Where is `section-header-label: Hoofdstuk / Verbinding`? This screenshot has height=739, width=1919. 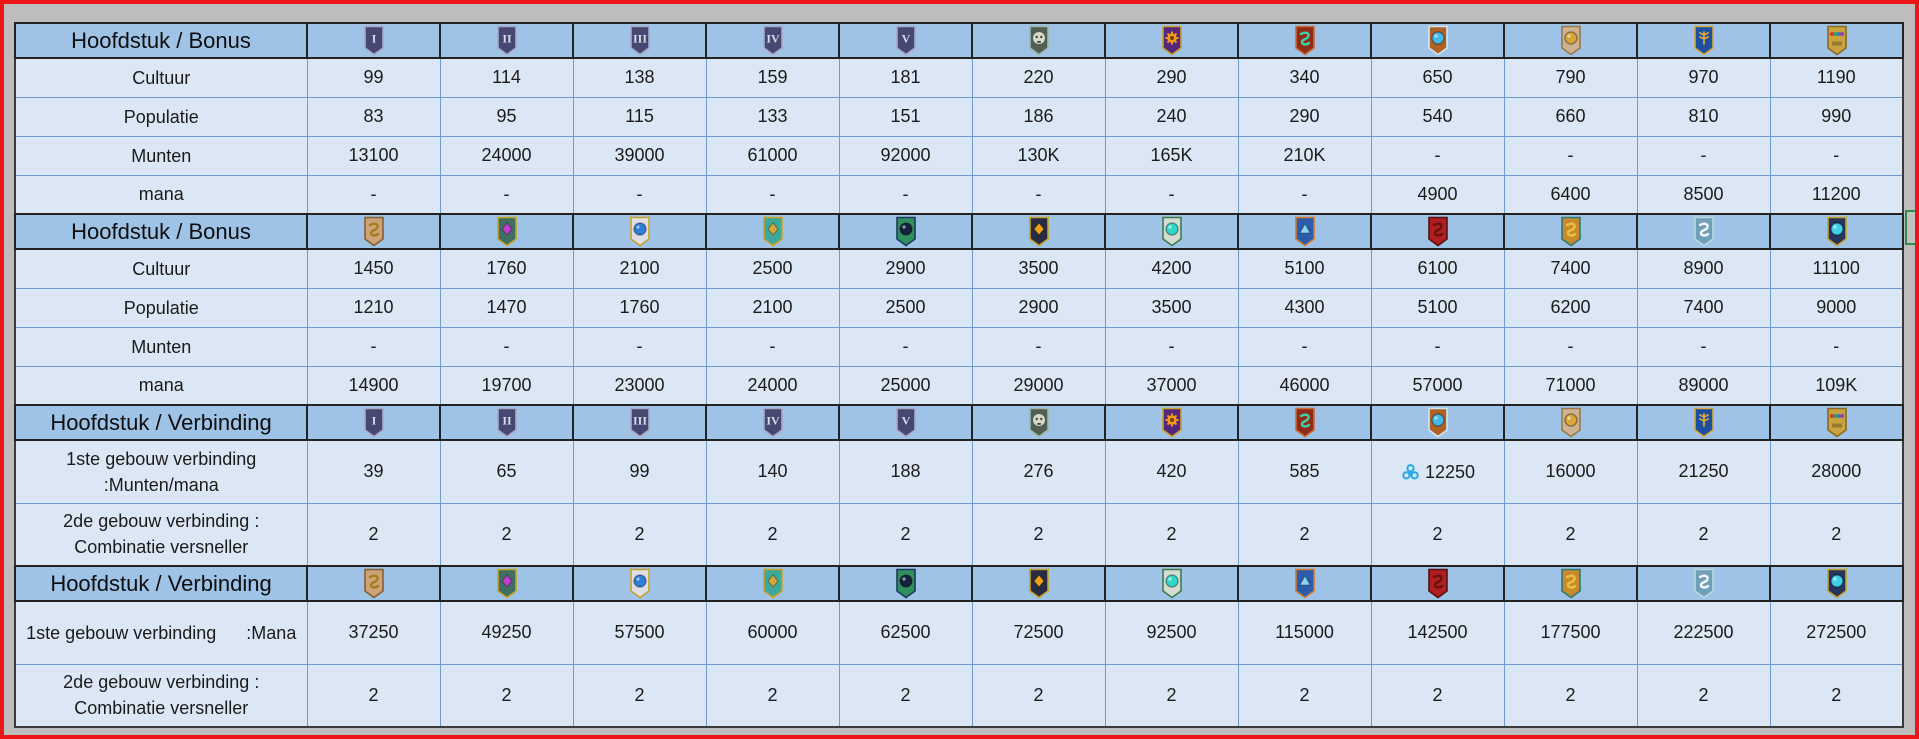
section-header-label: Hoofdstuk / Verbinding is located at coordinates (161, 583).